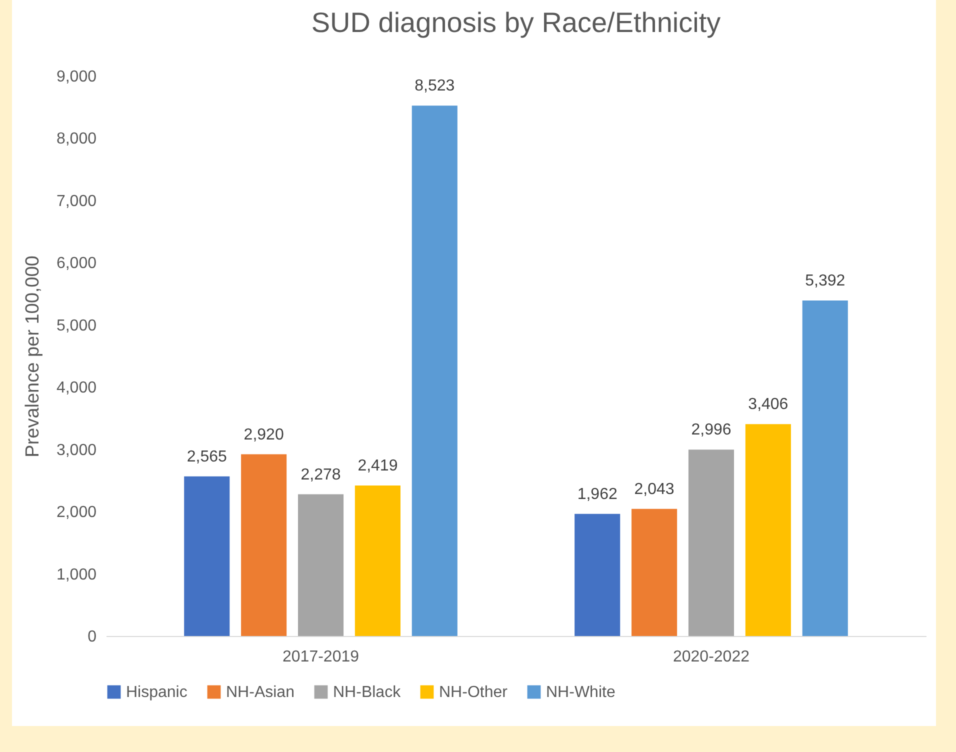 Image resolution: width=956 pixels, height=752 pixels. I want to click on y-tick-label: 7,000, so click(76, 201).